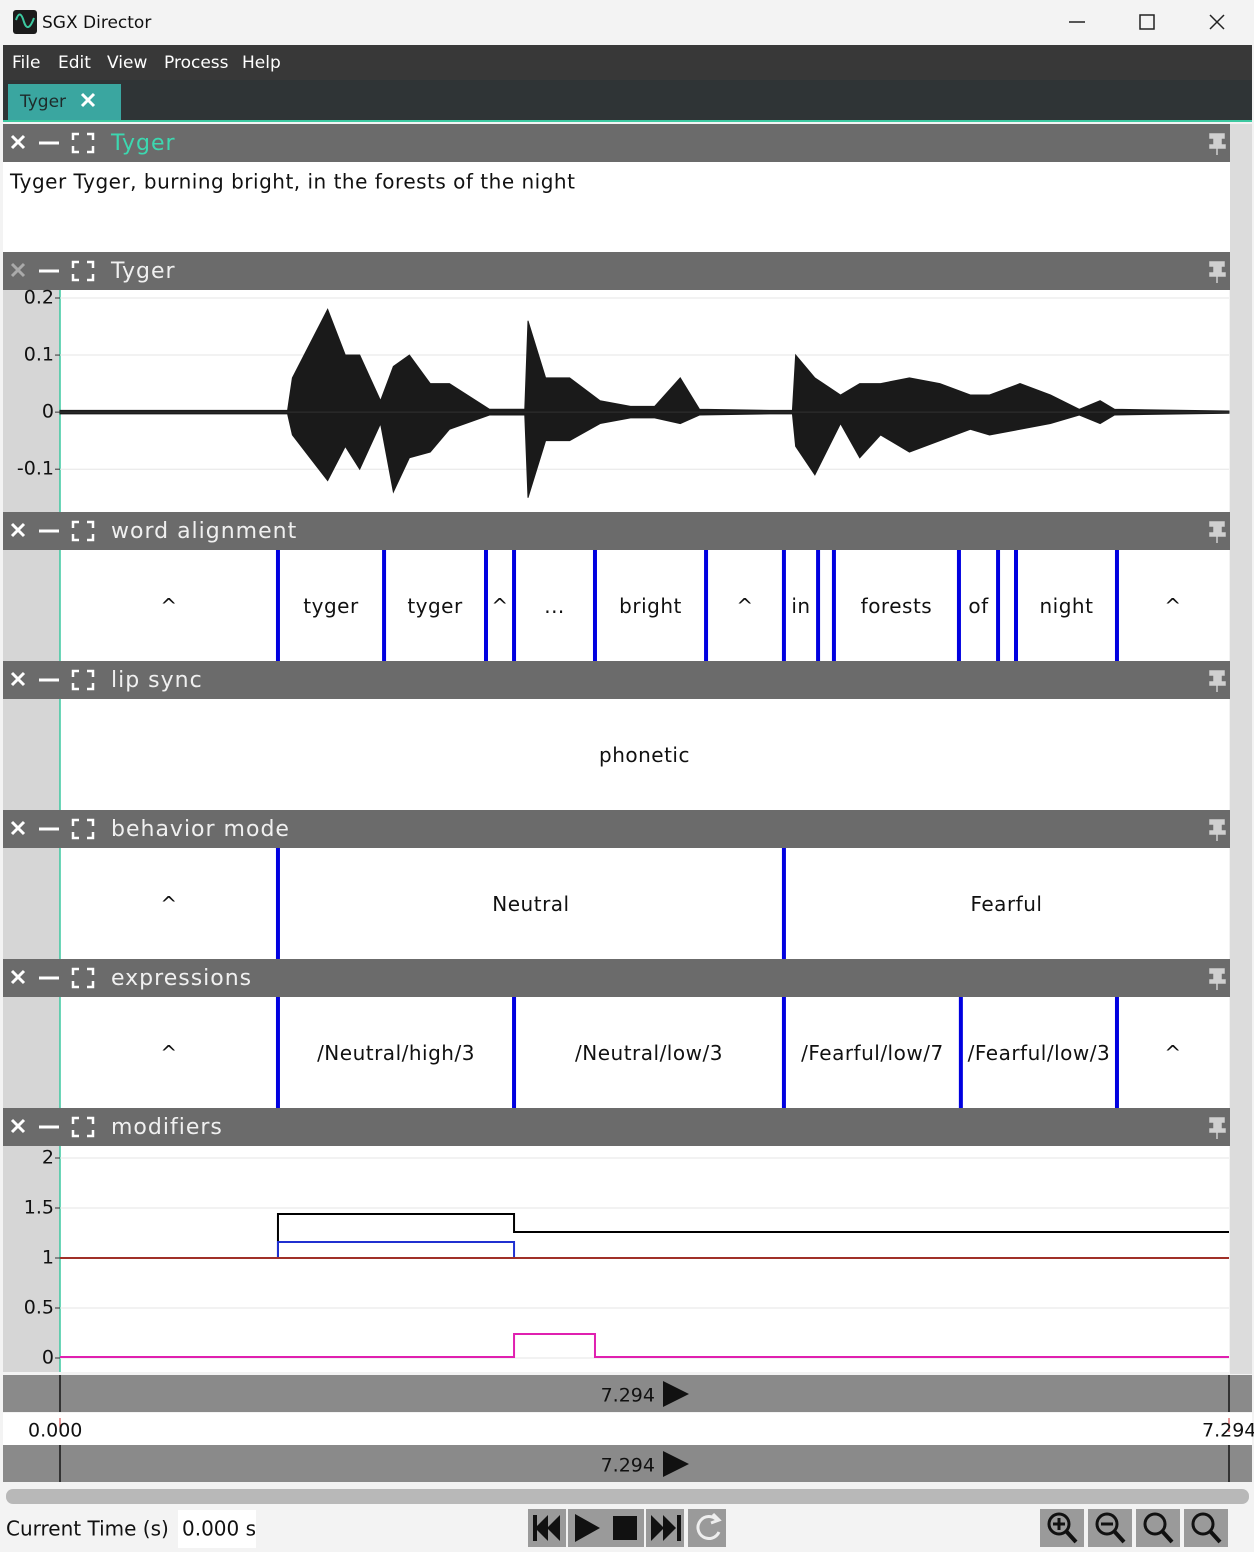  I want to click on icon-skip-forward, so click(666, 1528).